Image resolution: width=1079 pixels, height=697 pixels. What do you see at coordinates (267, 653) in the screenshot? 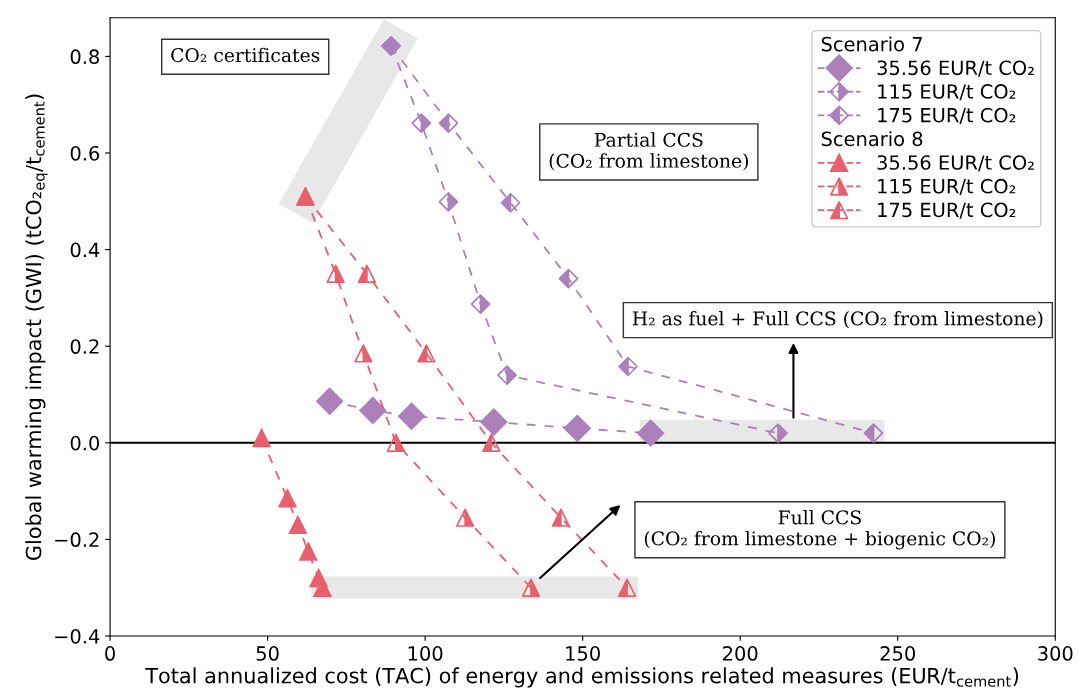
I see `x-tick-label: 50` at bounding box center [267, 653].